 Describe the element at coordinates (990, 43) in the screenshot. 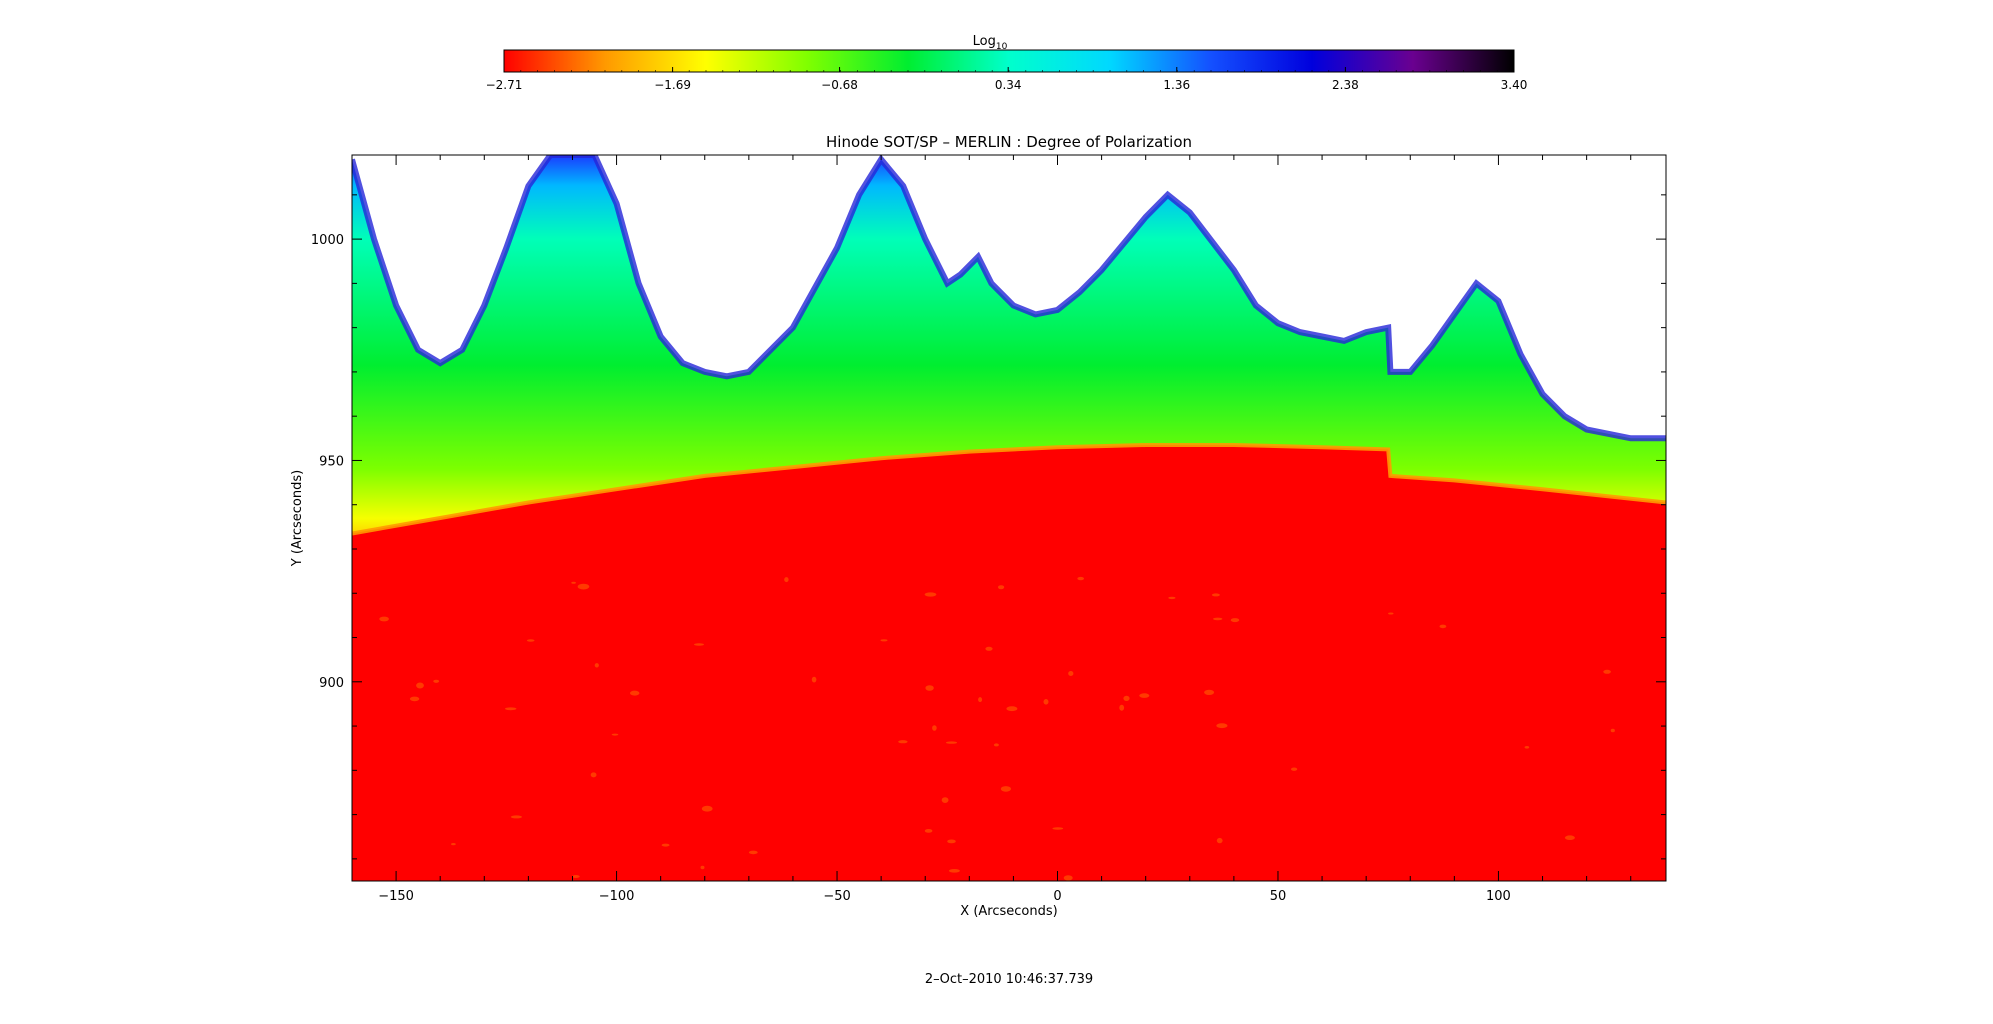

I see `colorbar-label: Log10` at that location.